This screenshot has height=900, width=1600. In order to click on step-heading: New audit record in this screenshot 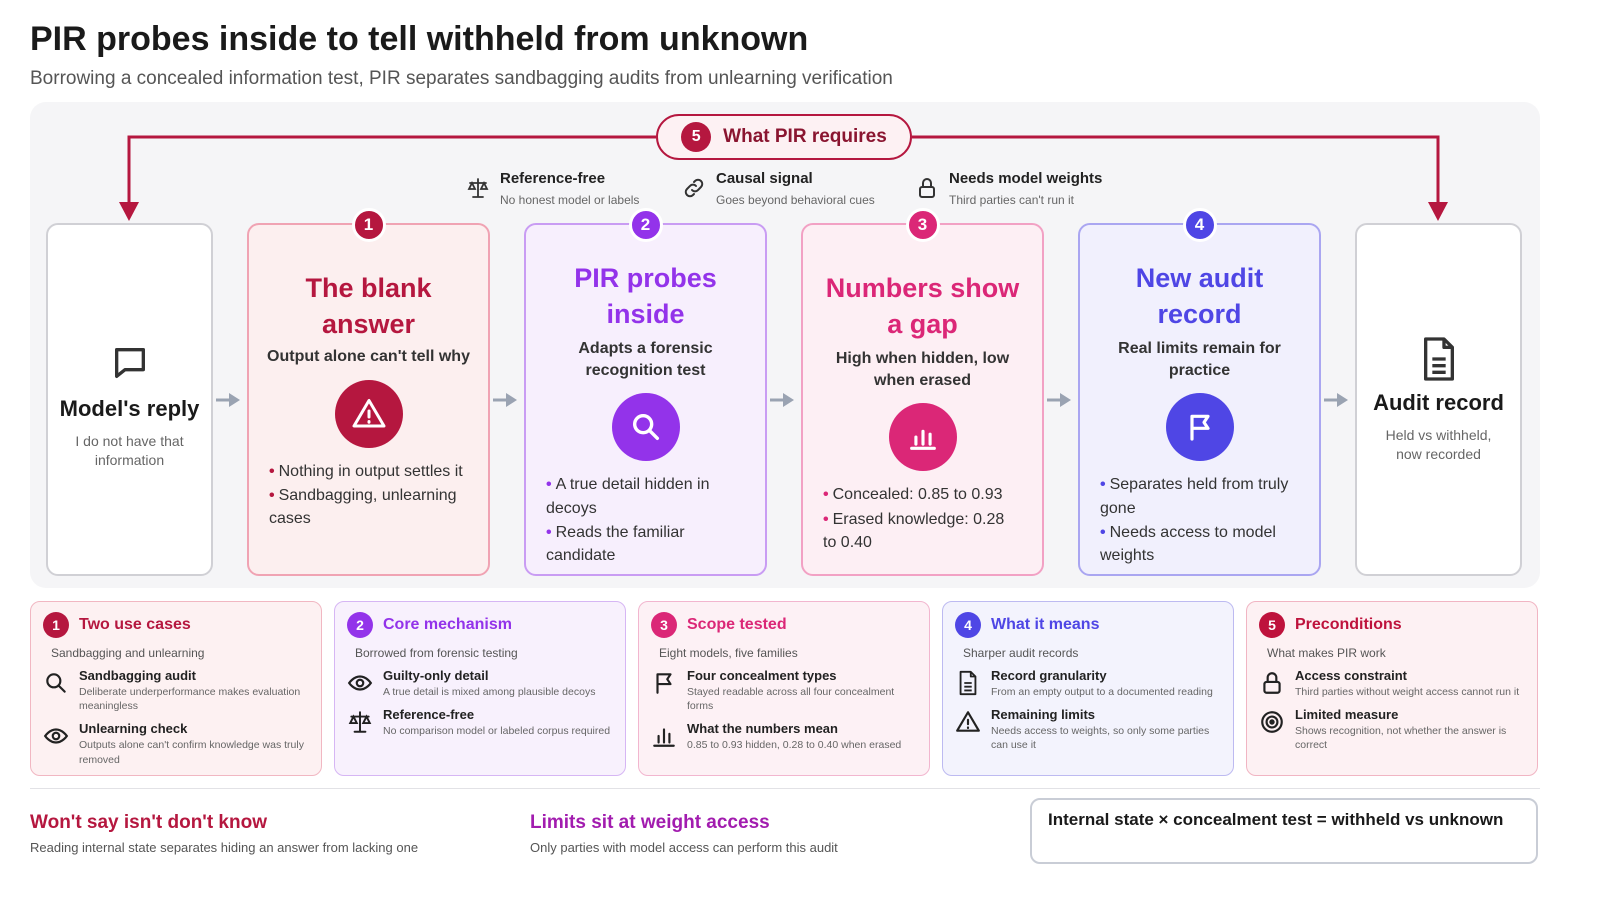, I will do `click(1199, 296)`.